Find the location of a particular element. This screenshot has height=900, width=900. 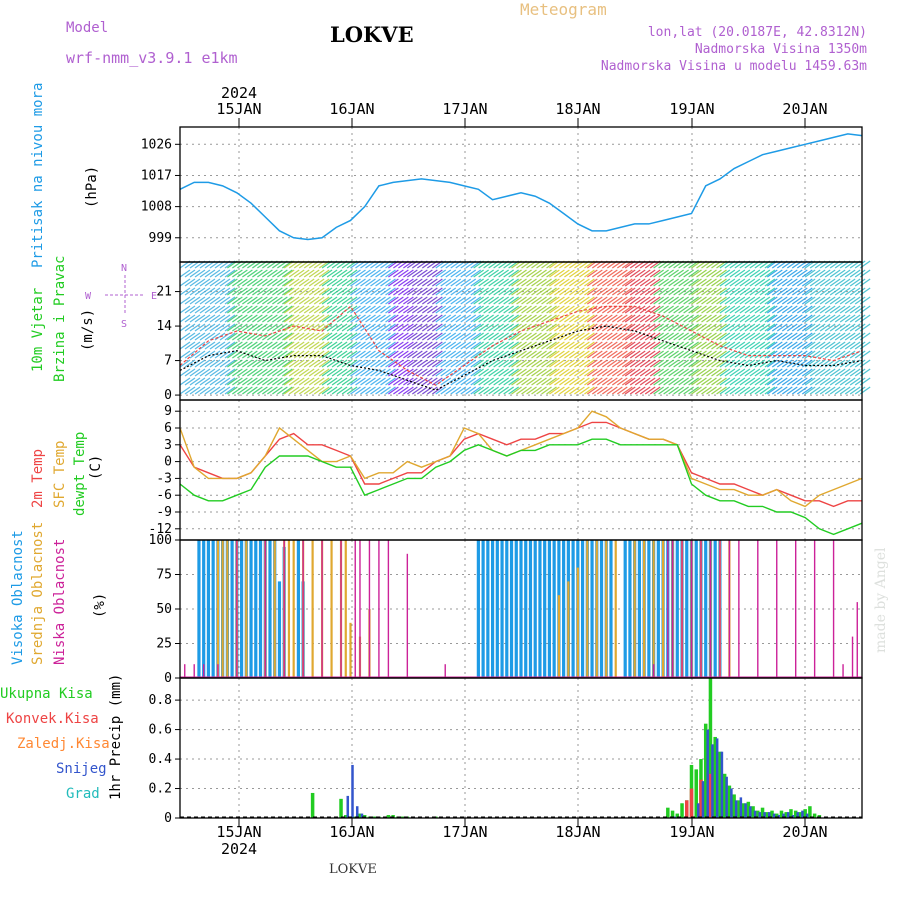

y-tick-label: 14 is located at coordinates (164, 326).